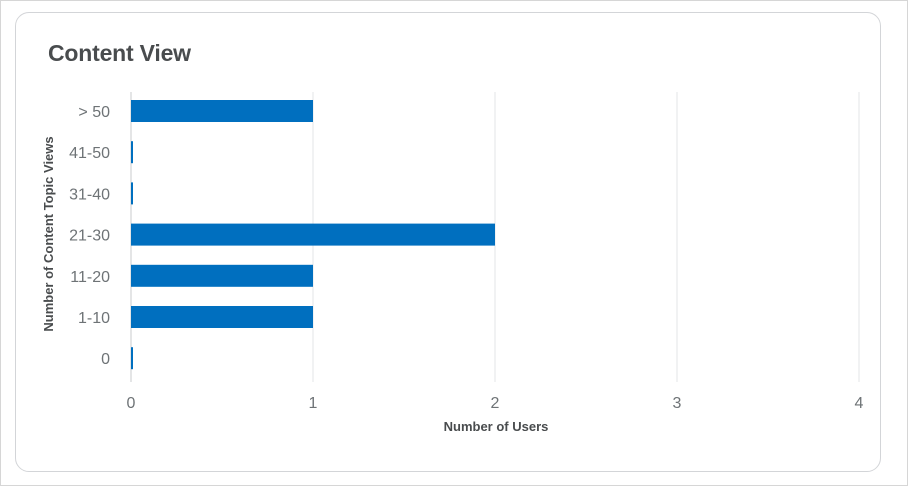 The image size is (908, 486). Describe the element at coordinates (496, 426) in the screenshot. I see `x-axis-title: Number of Users` at that location.